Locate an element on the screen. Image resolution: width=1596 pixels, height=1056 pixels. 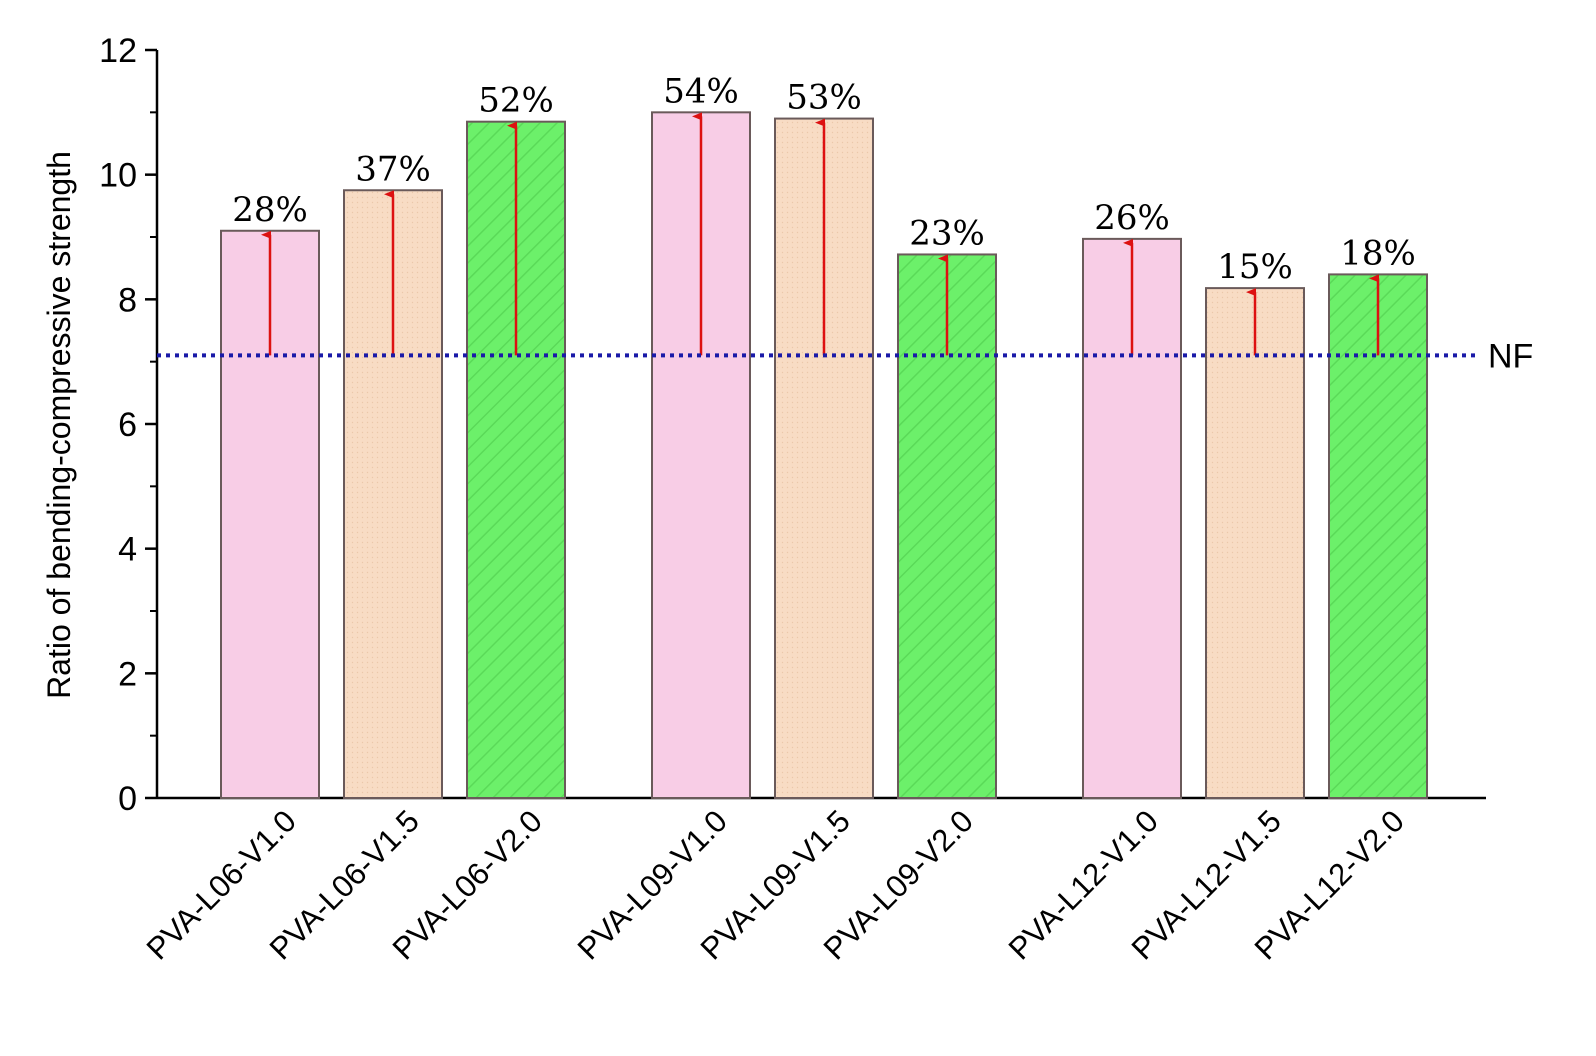
data-label: 37% is located at coordinates (393, 169).